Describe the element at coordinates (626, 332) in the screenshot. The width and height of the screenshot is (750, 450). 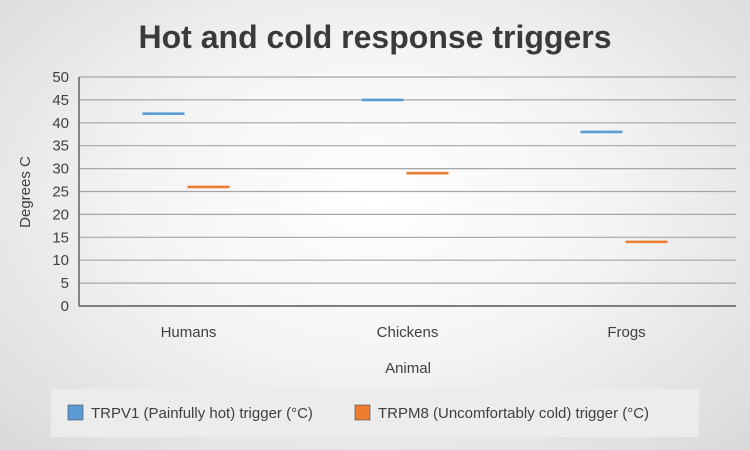
I see `x-tick-label: Frogs` at that location.